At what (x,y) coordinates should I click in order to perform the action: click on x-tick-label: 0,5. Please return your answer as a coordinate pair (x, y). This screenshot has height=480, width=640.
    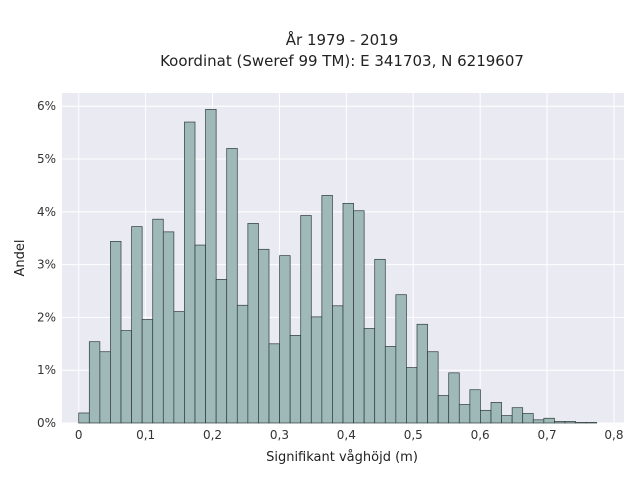
    Looking at the image, I should click on (413, 435).